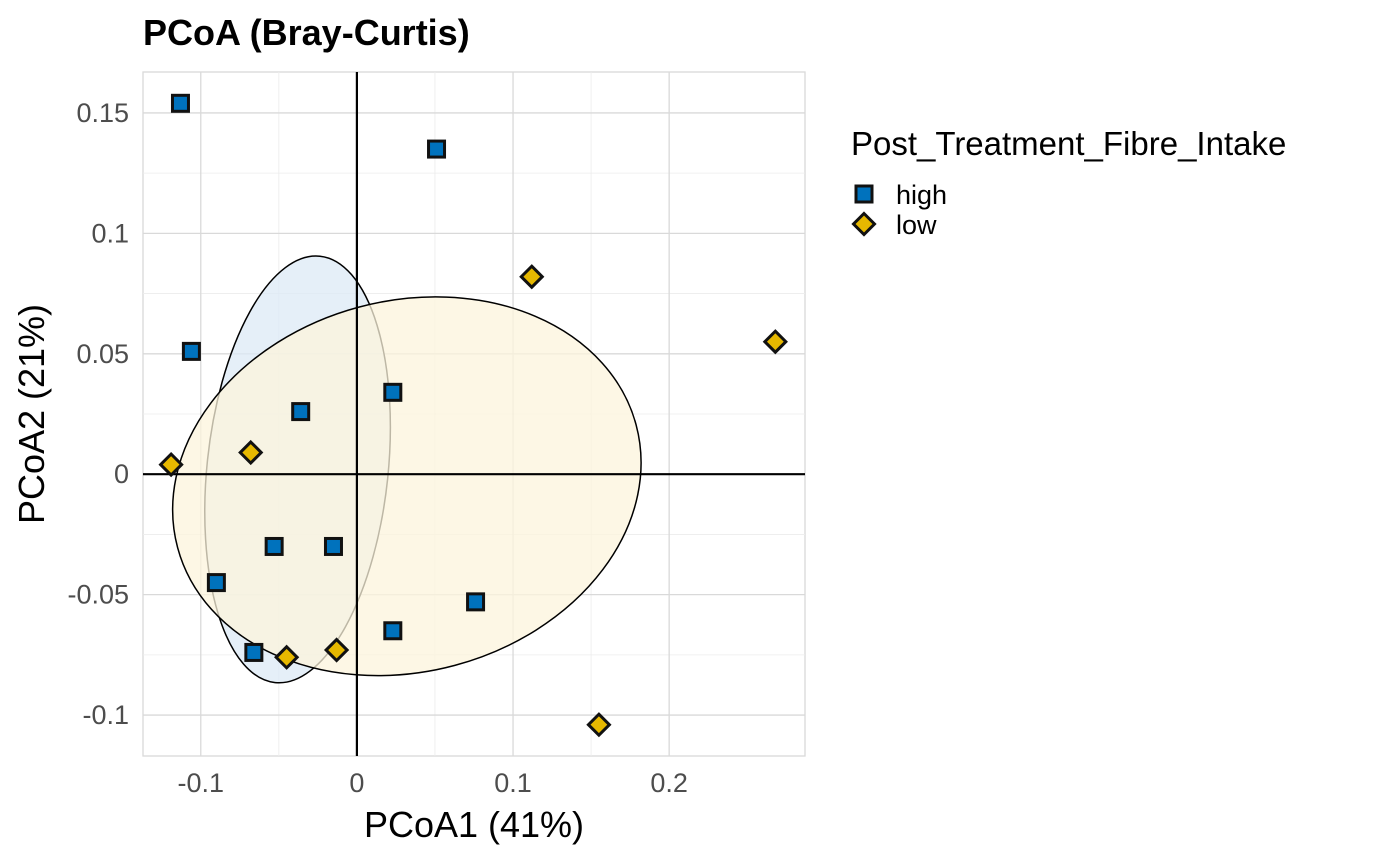  Describe the element at coordinates (98, 414) in the screenshot. I see `y-tick-labels: -0.1 -0.05 0 0.05 0.1 0.15` at that location.